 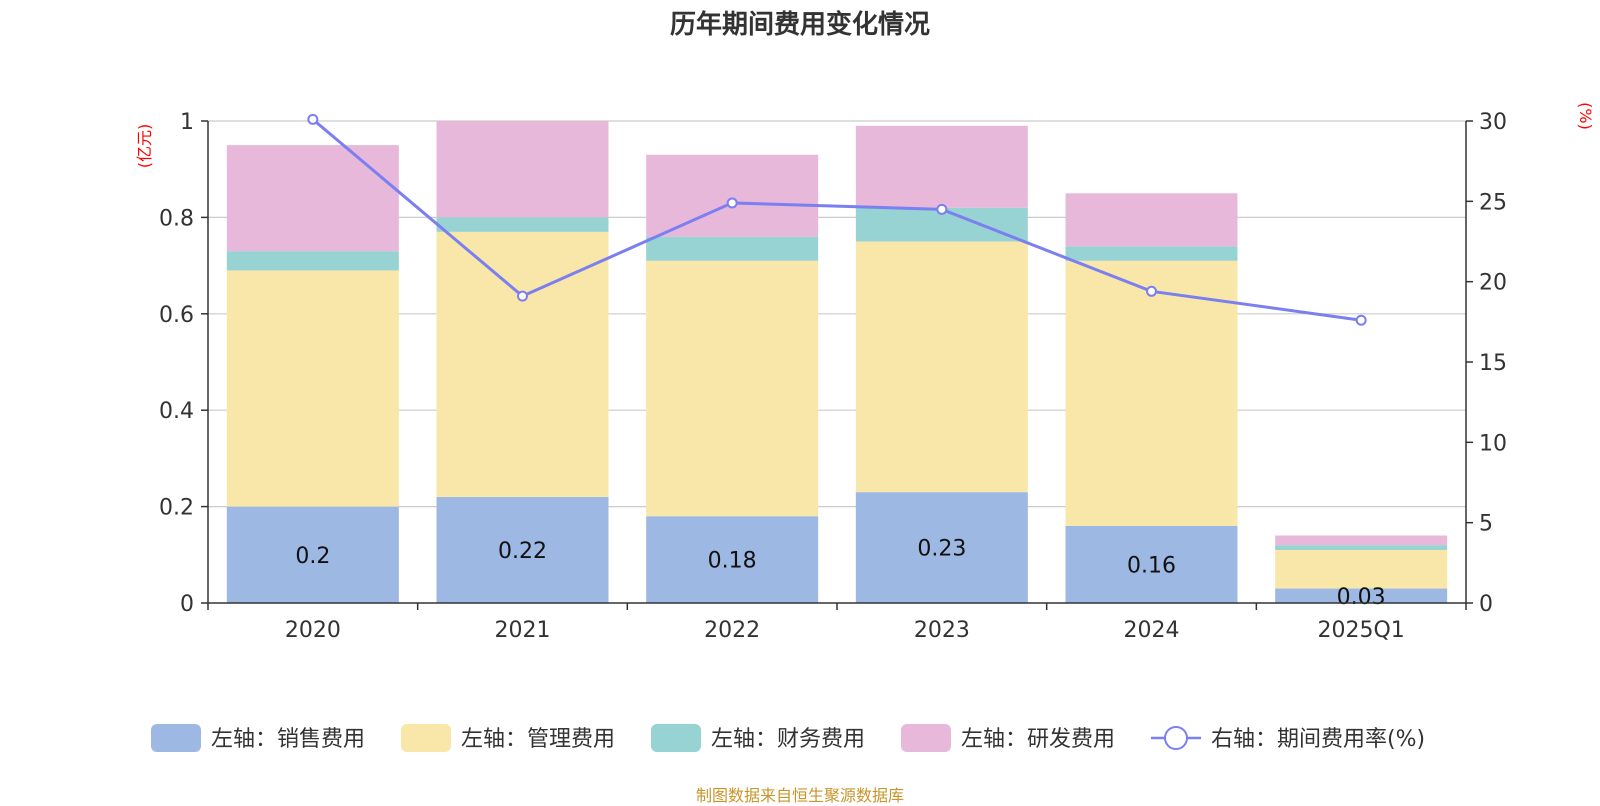 I want to click on data-label: 0.2, so click(x=312, y=556).